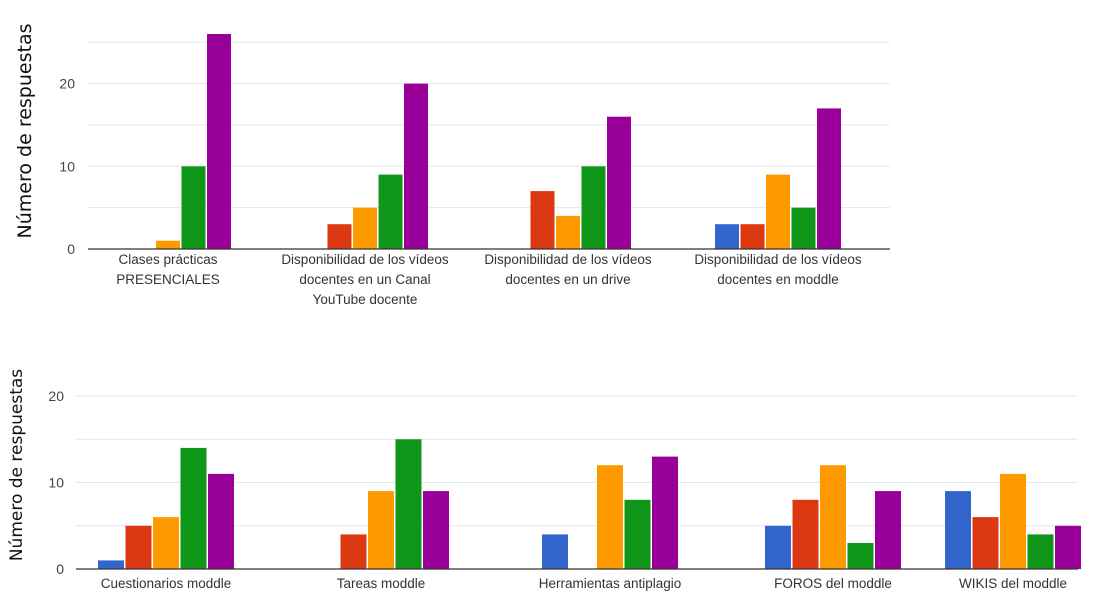 The image size is (1105, 594). I want to click on top-y-axis-label: Número de respuestas, so click(25, 131).